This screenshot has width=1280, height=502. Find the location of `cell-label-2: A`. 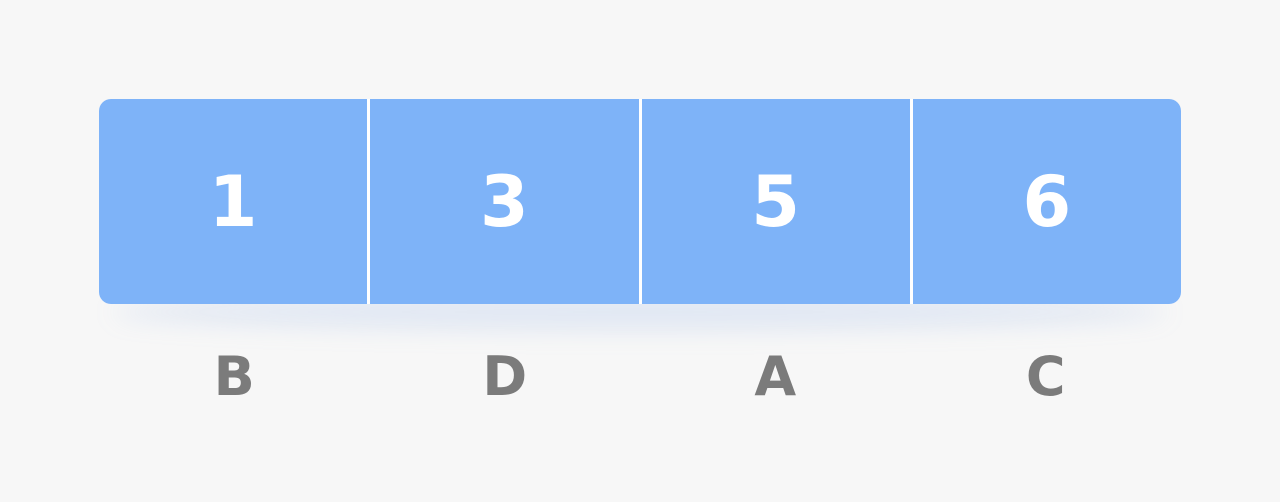

cell-label-2: A is located at coordinates (775, 376).